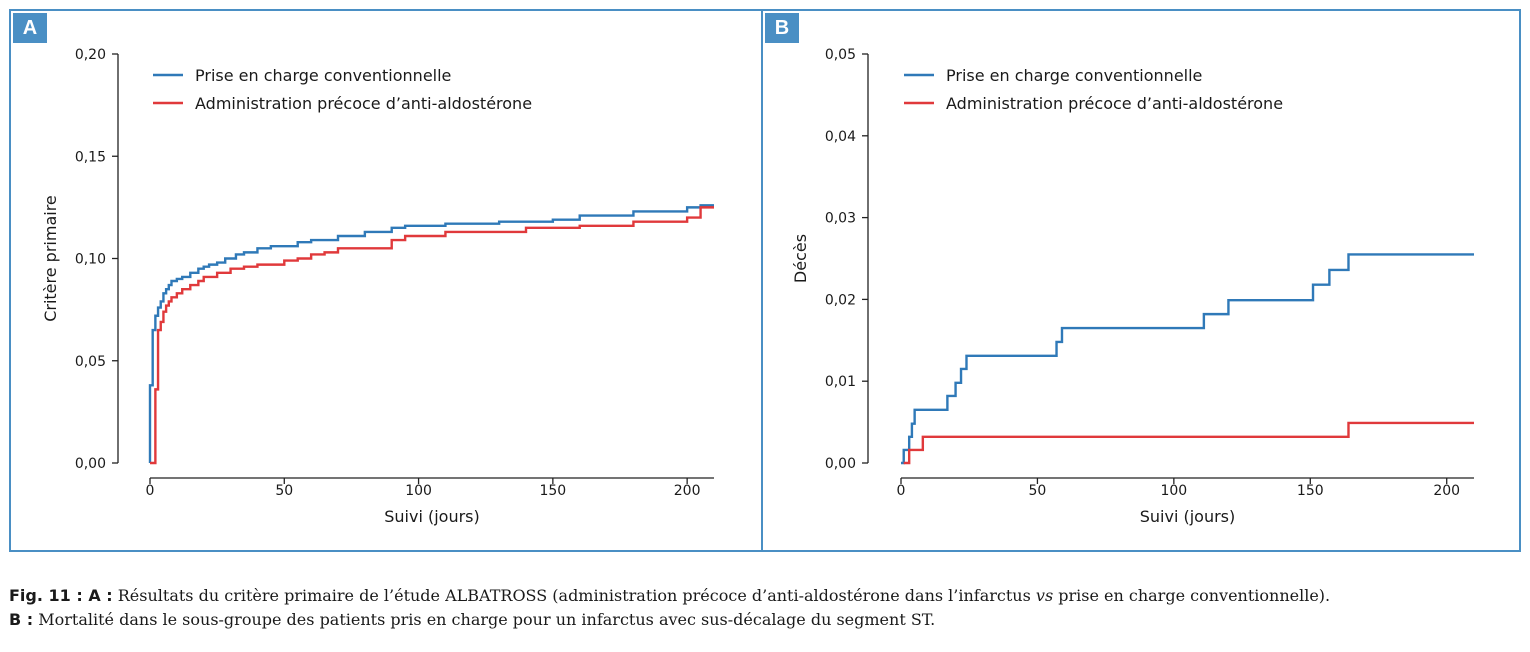  What do you see at coordinates (762, 280) in the screenshot?
I see `panel-divider` at bounding box center [762, 280].